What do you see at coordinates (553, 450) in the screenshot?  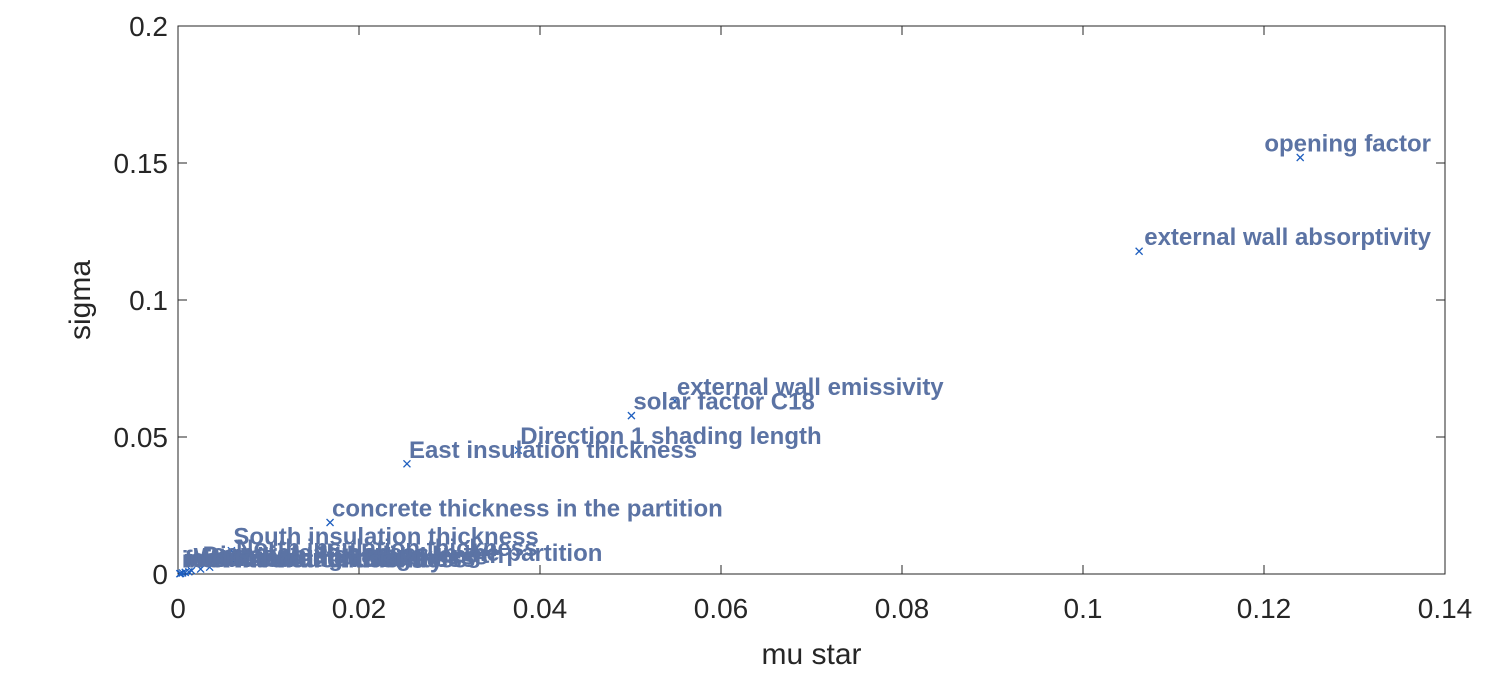 I see `point-label: East insulation thickness` at bounding box center [553, 450].